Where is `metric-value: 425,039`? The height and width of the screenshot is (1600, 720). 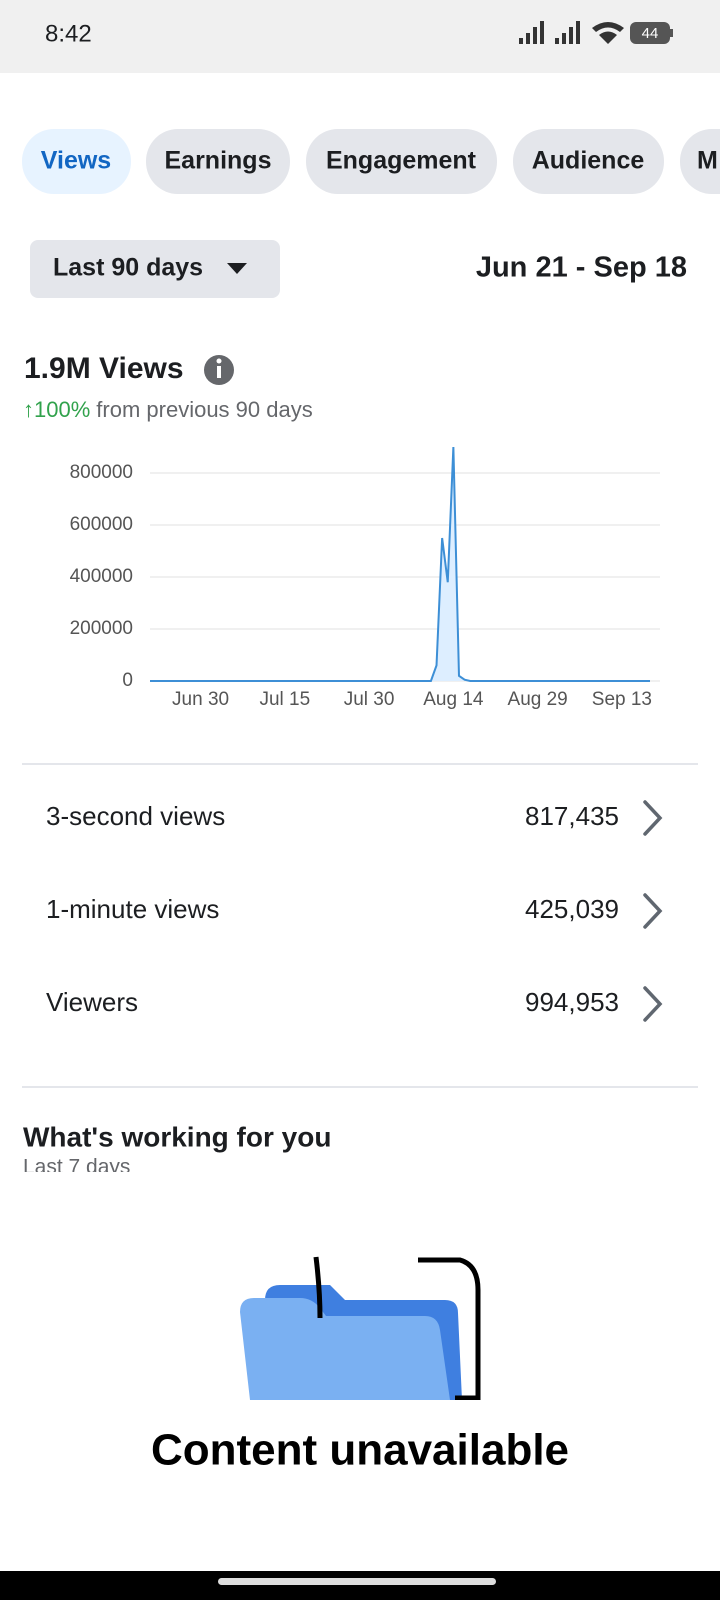 metric-value: 425,039 is located at coordinates (572, 909).